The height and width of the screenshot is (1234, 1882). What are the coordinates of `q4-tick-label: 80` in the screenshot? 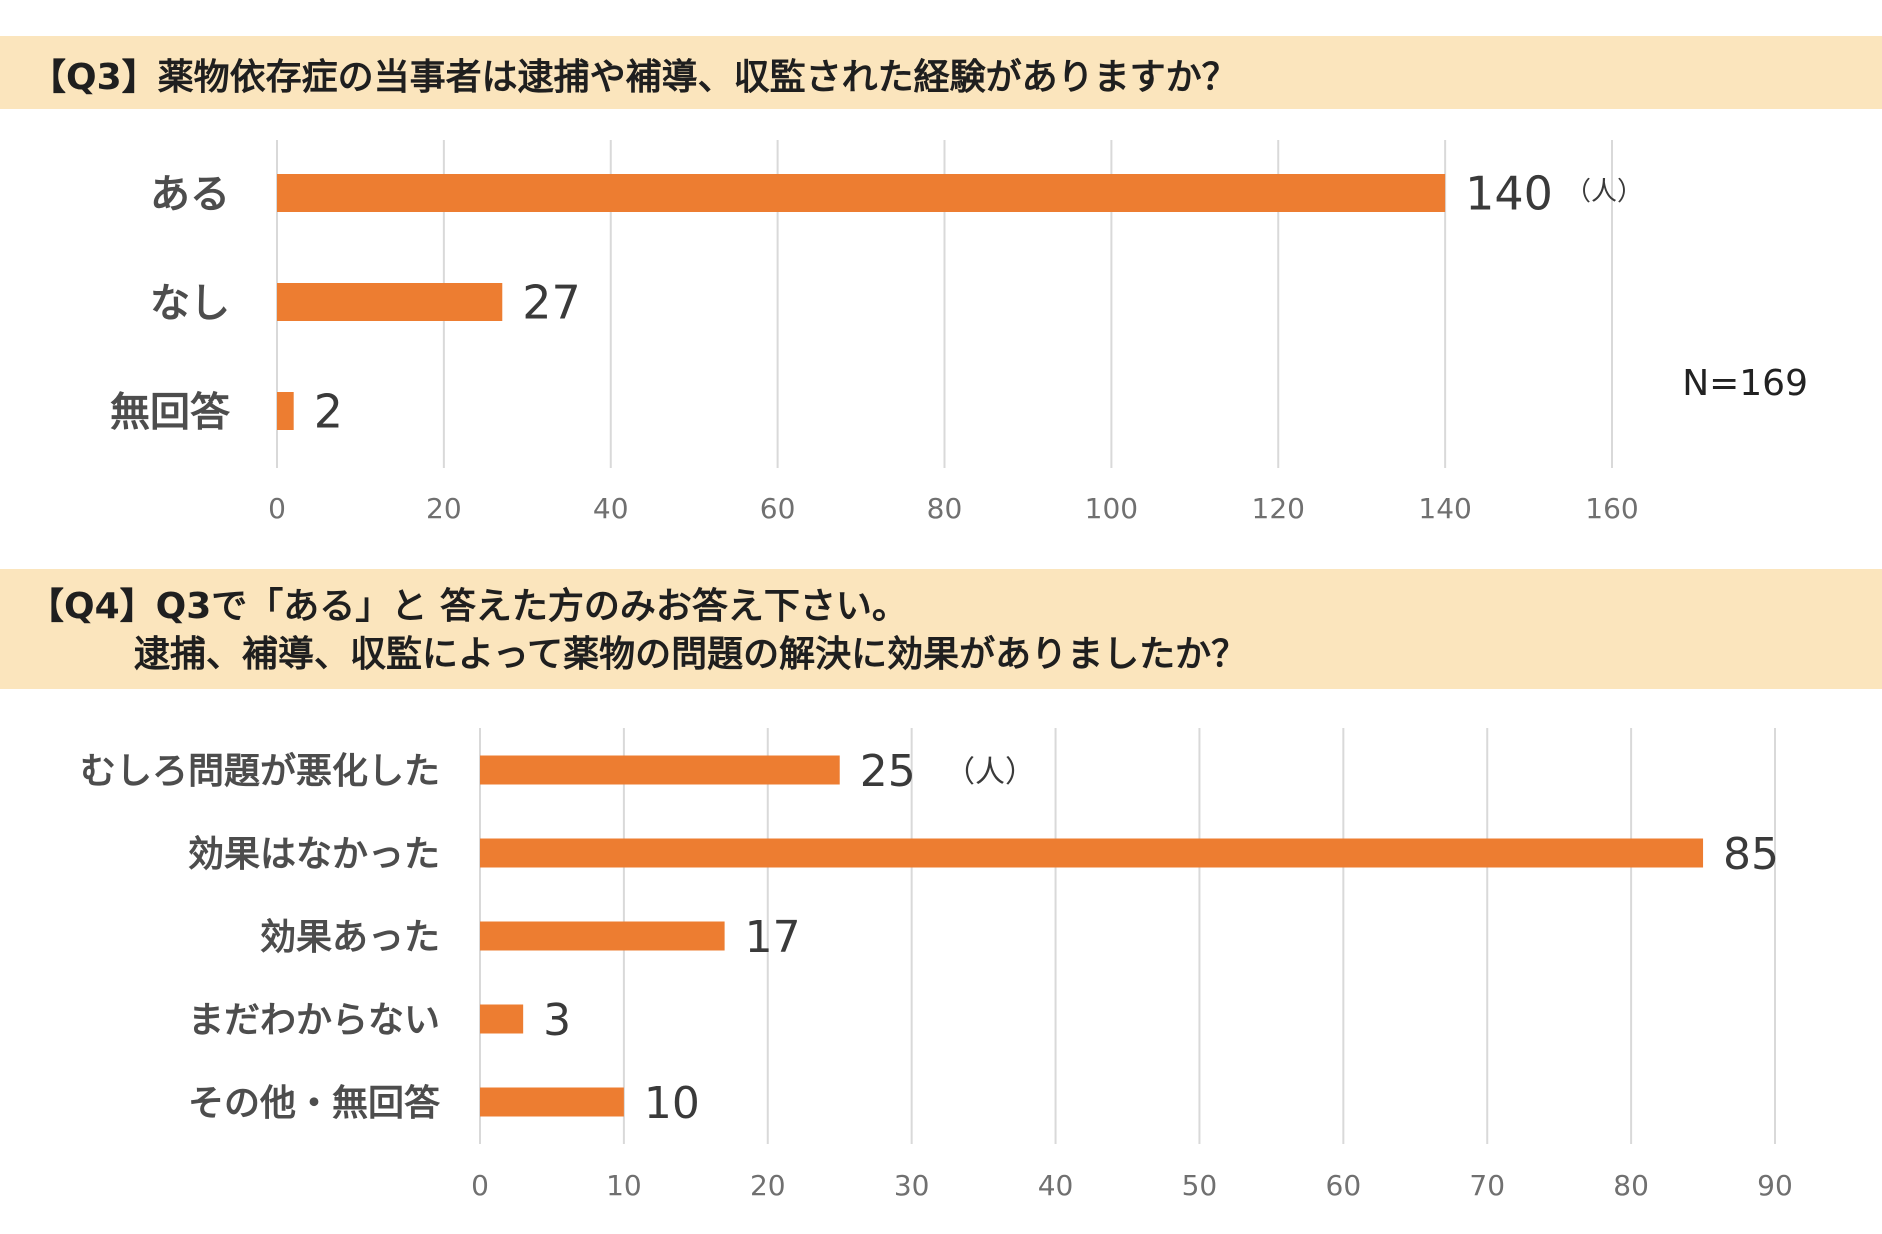 It's located at (1631, 1185).